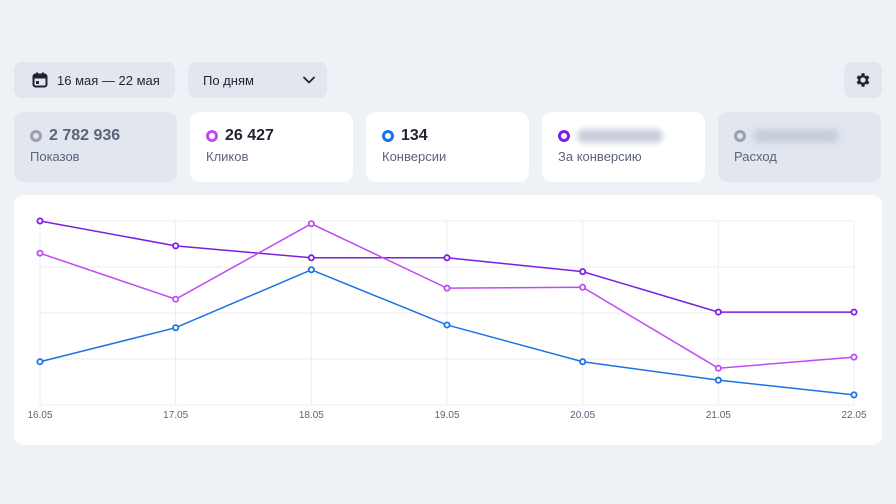 The width and height of the screenshot is (896, 504). I want to click on metric-card-clicks: 26 427 Кликов, so click(271, 147).